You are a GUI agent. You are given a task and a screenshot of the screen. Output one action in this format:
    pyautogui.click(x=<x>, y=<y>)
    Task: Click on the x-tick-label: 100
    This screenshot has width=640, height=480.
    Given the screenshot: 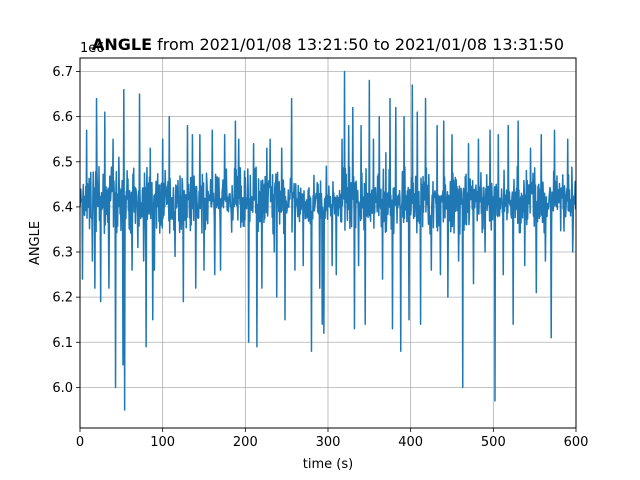 What is the action you would take?
    pyautogui.click(x=162, y=442)
    